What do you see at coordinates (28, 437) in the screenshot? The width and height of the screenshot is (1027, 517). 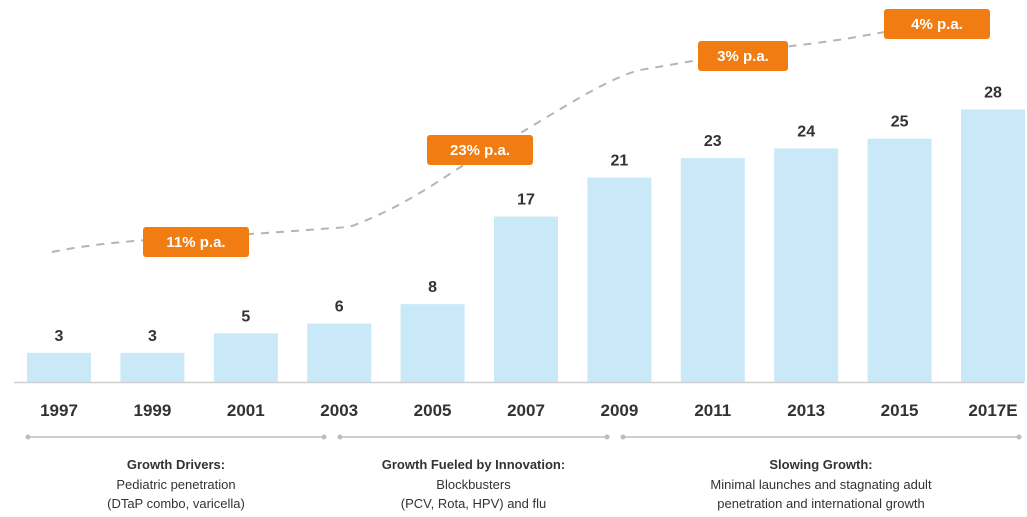 I see `phase-1-bracket-start-dot` at bounding box center [28, 437].